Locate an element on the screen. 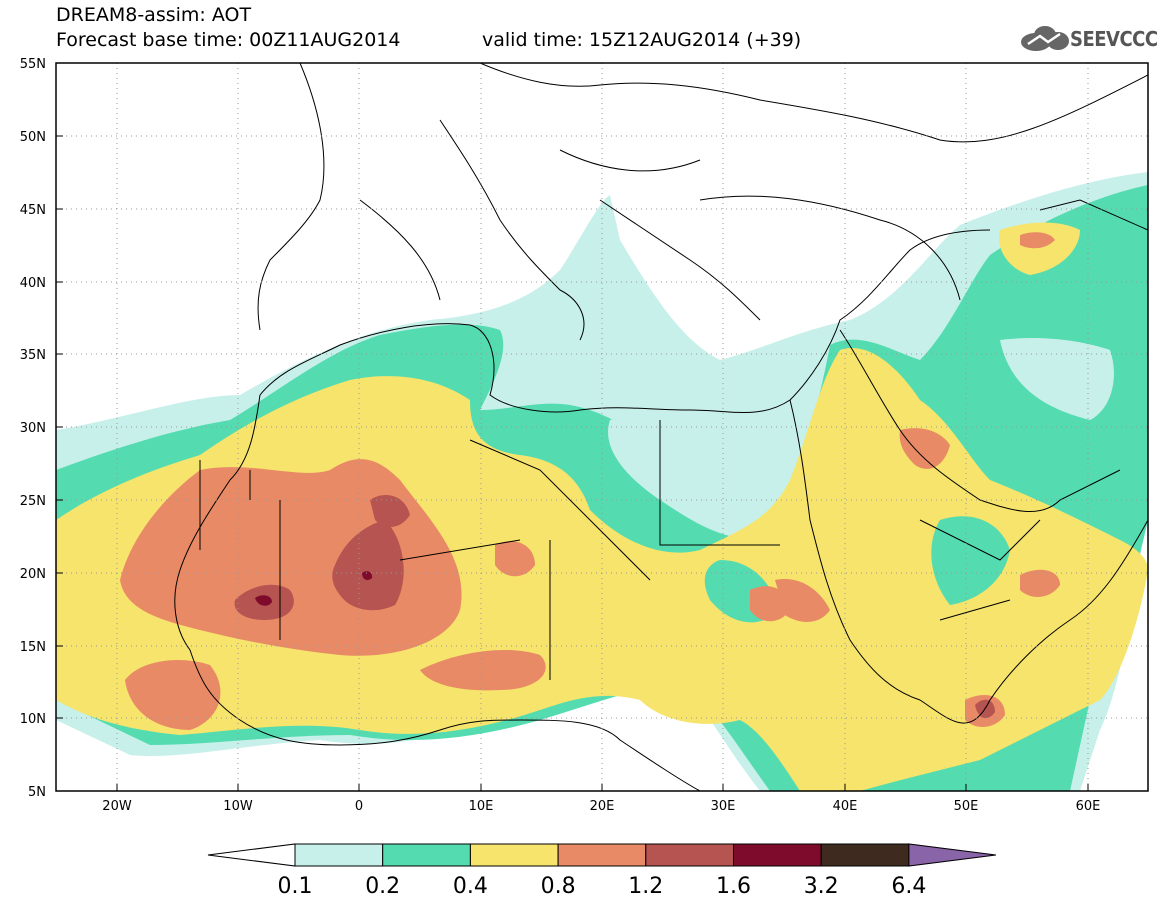 This screenshot has height=905, width=1165. lon-label: 0 is located at coordinates (359, 806).